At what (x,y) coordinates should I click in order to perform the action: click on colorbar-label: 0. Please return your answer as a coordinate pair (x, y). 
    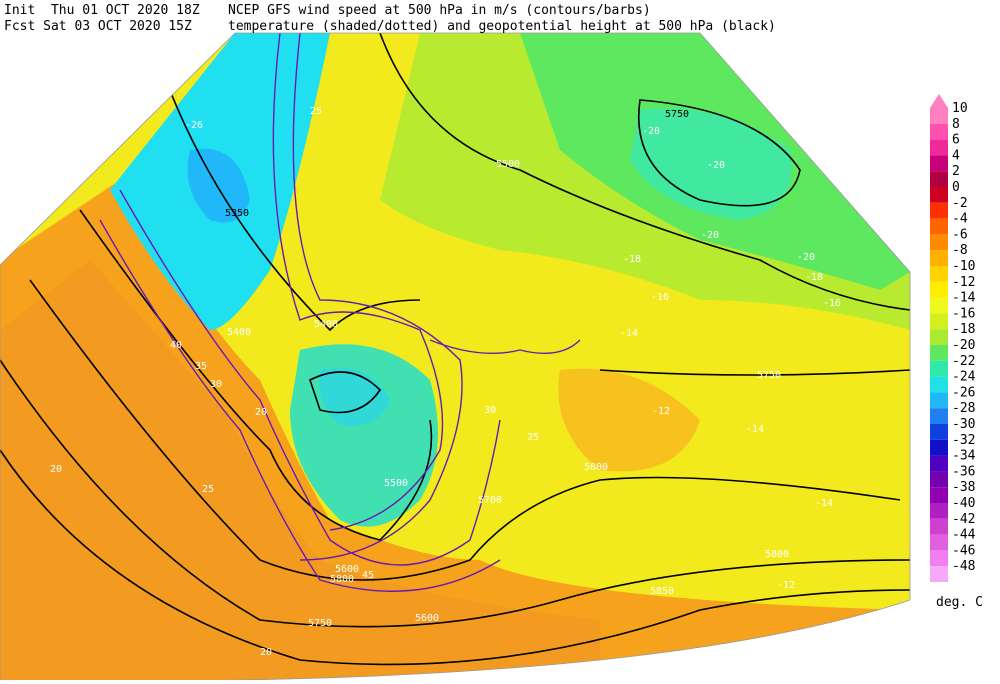
    Looking at the image, I should click on (956, 187).